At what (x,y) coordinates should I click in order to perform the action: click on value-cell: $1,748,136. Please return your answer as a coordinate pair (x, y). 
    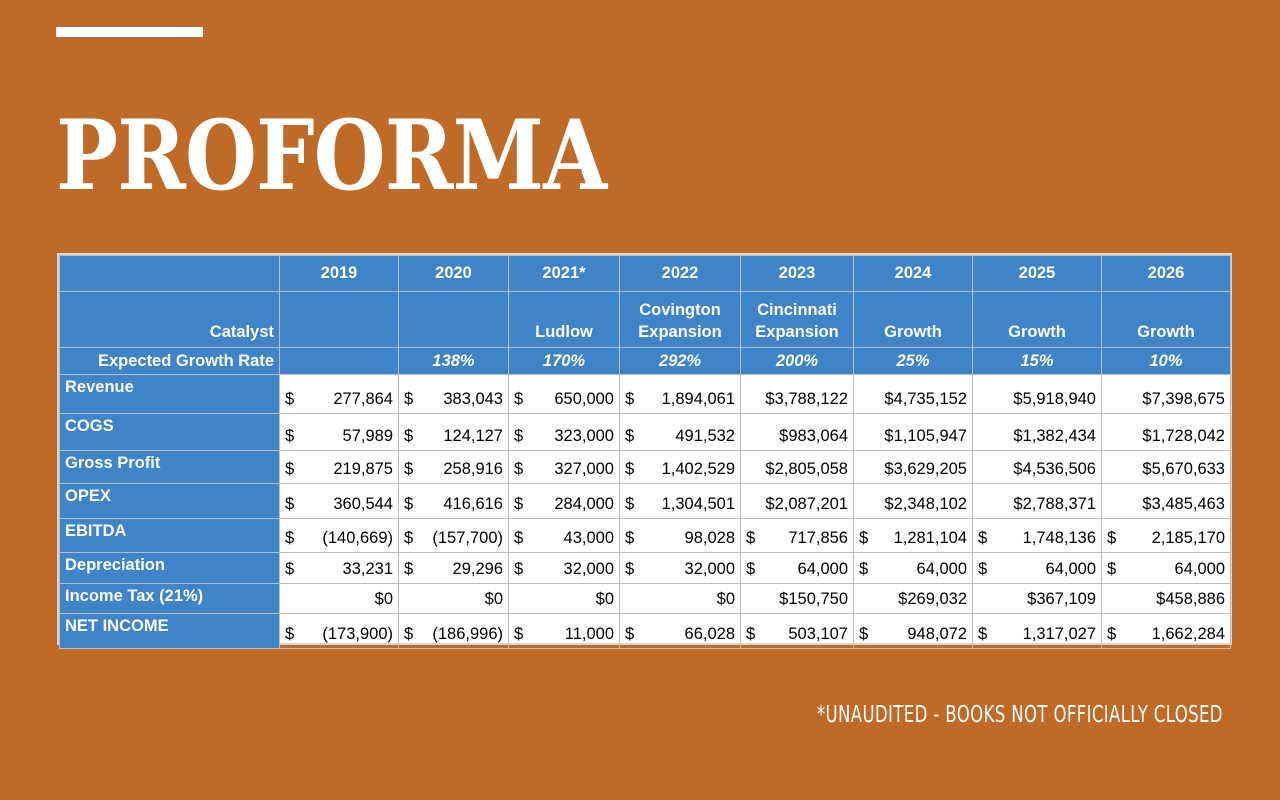
    Looking at the image, I should click on (1037, 535).